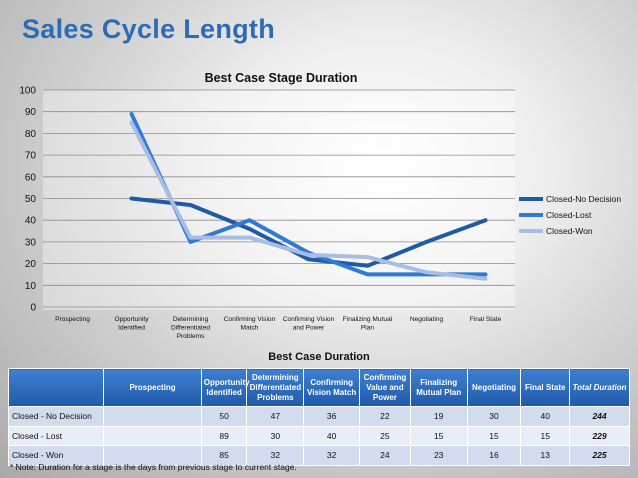  Describe the element at coordinates (31, 177) in the screenshot. I see `y-tick-label: 60` at that location.